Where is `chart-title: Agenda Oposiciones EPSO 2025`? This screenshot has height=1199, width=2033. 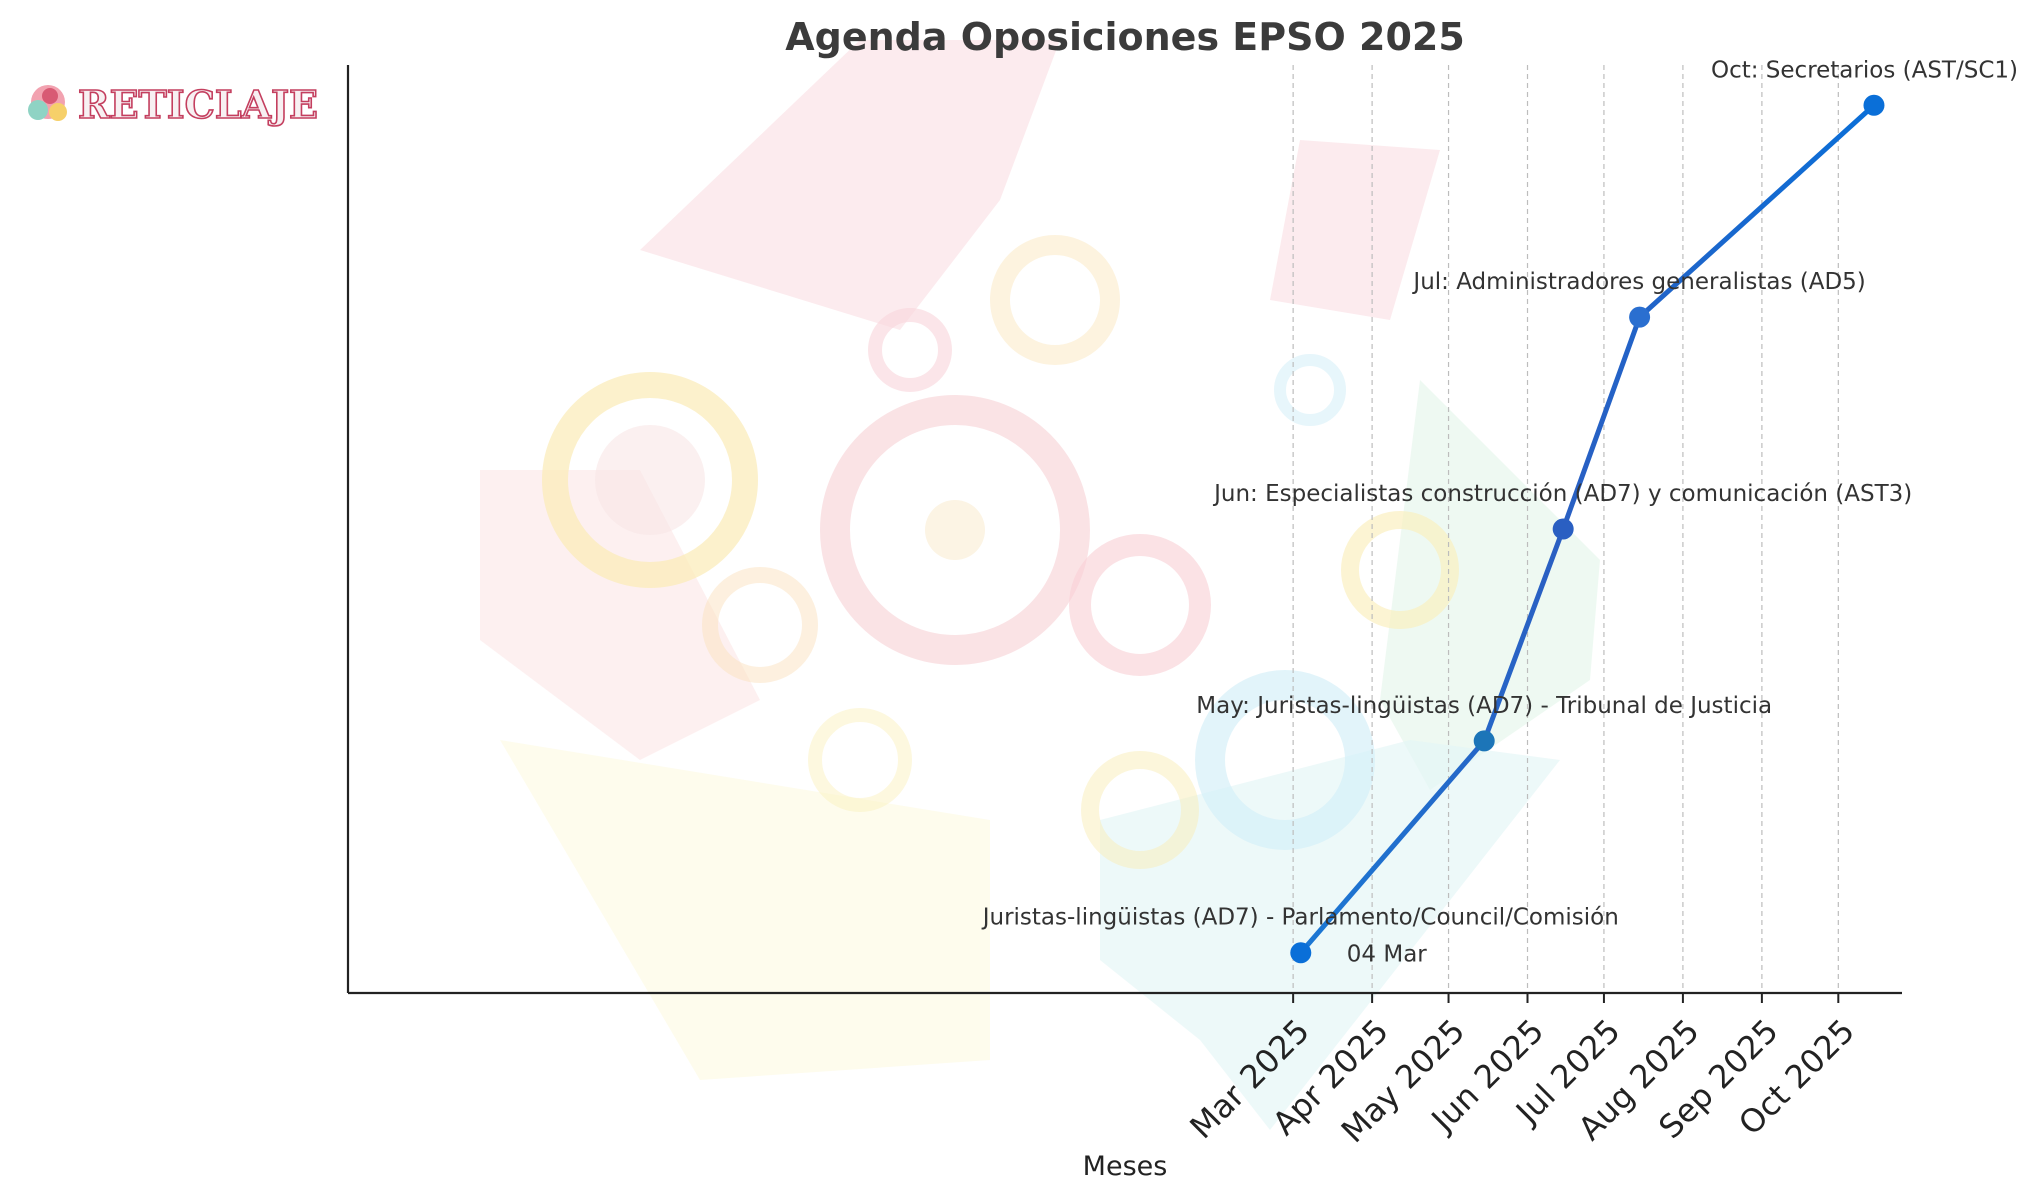
chart-title: Agenda Oposiciones EPSO 2025 is located at coordinates (1125, 37).